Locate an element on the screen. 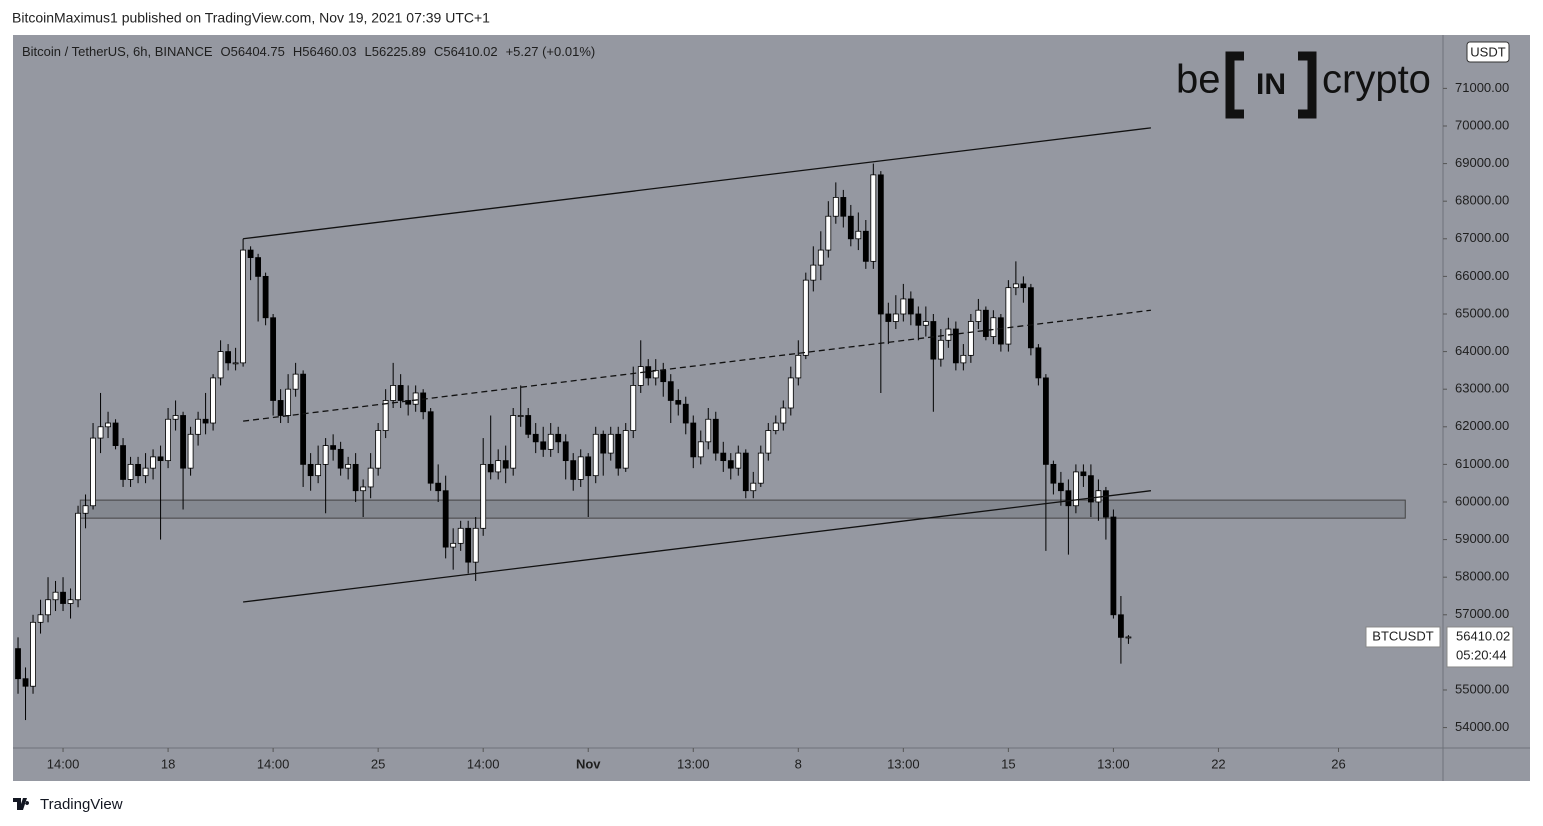 The height and width of the screenshot is (826, 1543). symbol-label: BTCUSDT is located at coordinates (1402, 635).